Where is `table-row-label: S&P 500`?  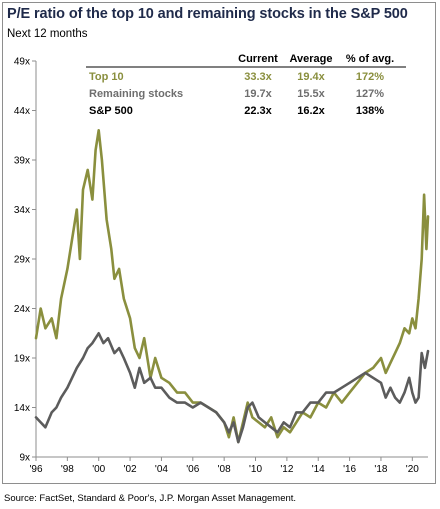
table-row-label: S&P 500 is located at coordinates (111, 111).